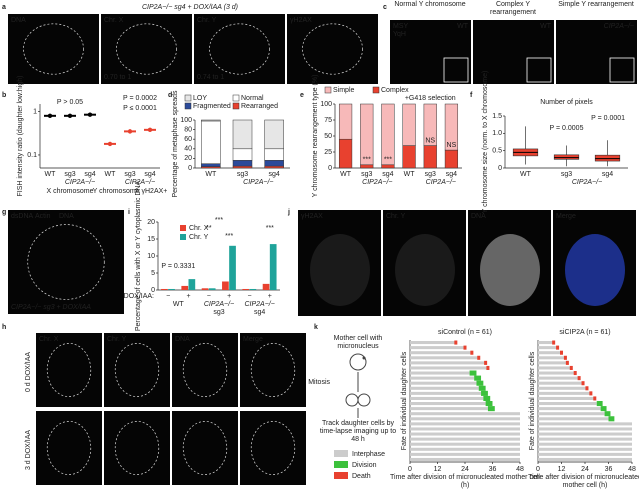 The image size is (639, 493). Describe the element at coordinates (471, 95) in the screenshot. I see `panel-letter: f` at that location.